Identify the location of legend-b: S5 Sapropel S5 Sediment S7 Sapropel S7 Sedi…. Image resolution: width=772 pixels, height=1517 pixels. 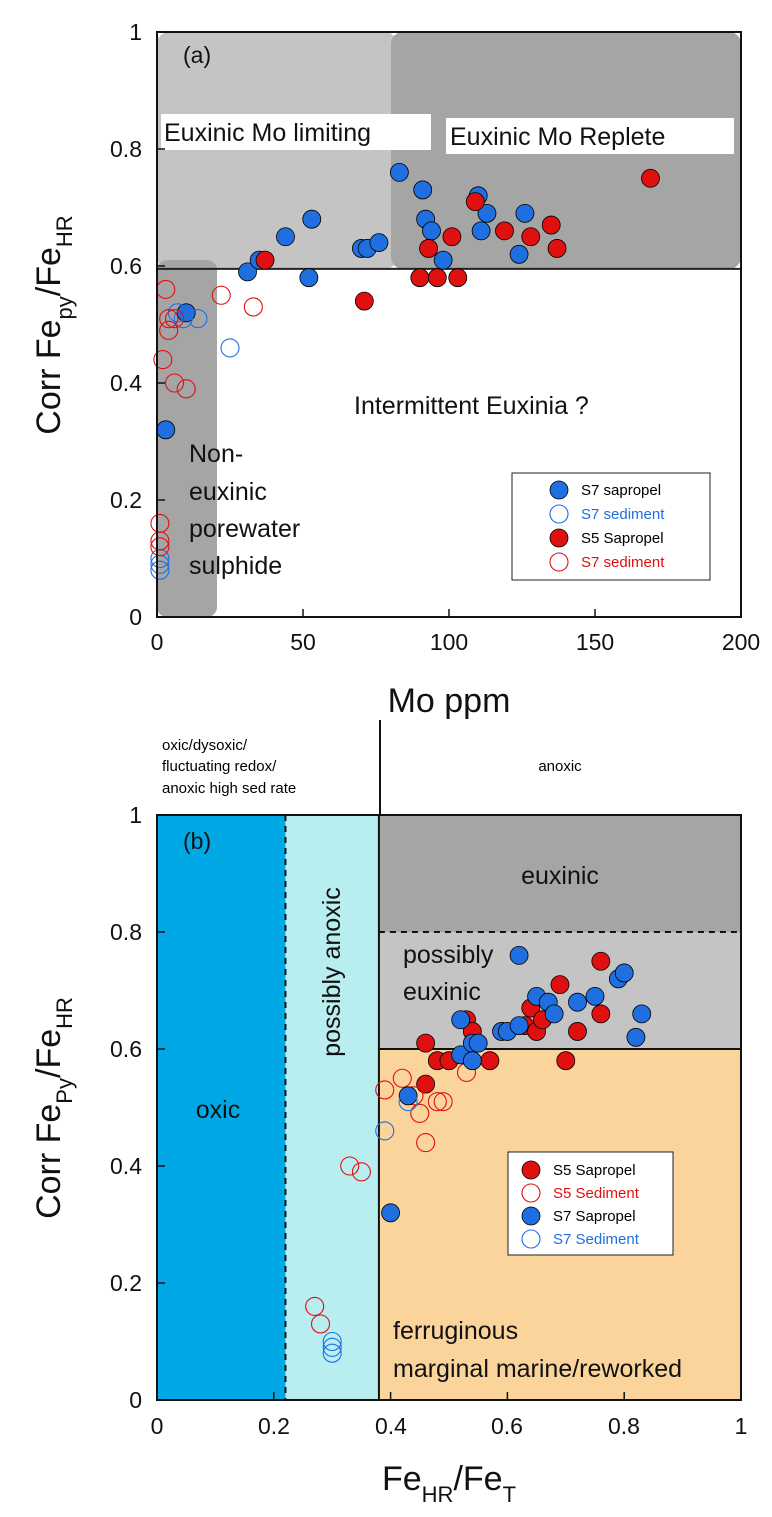
(590, 1203).